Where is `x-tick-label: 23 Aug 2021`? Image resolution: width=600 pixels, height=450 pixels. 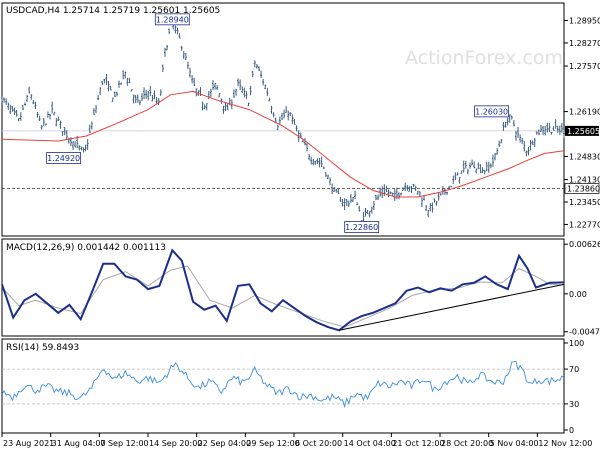 x-tick-label: 23 Aug 2021 is located at coordinates (28, 443).